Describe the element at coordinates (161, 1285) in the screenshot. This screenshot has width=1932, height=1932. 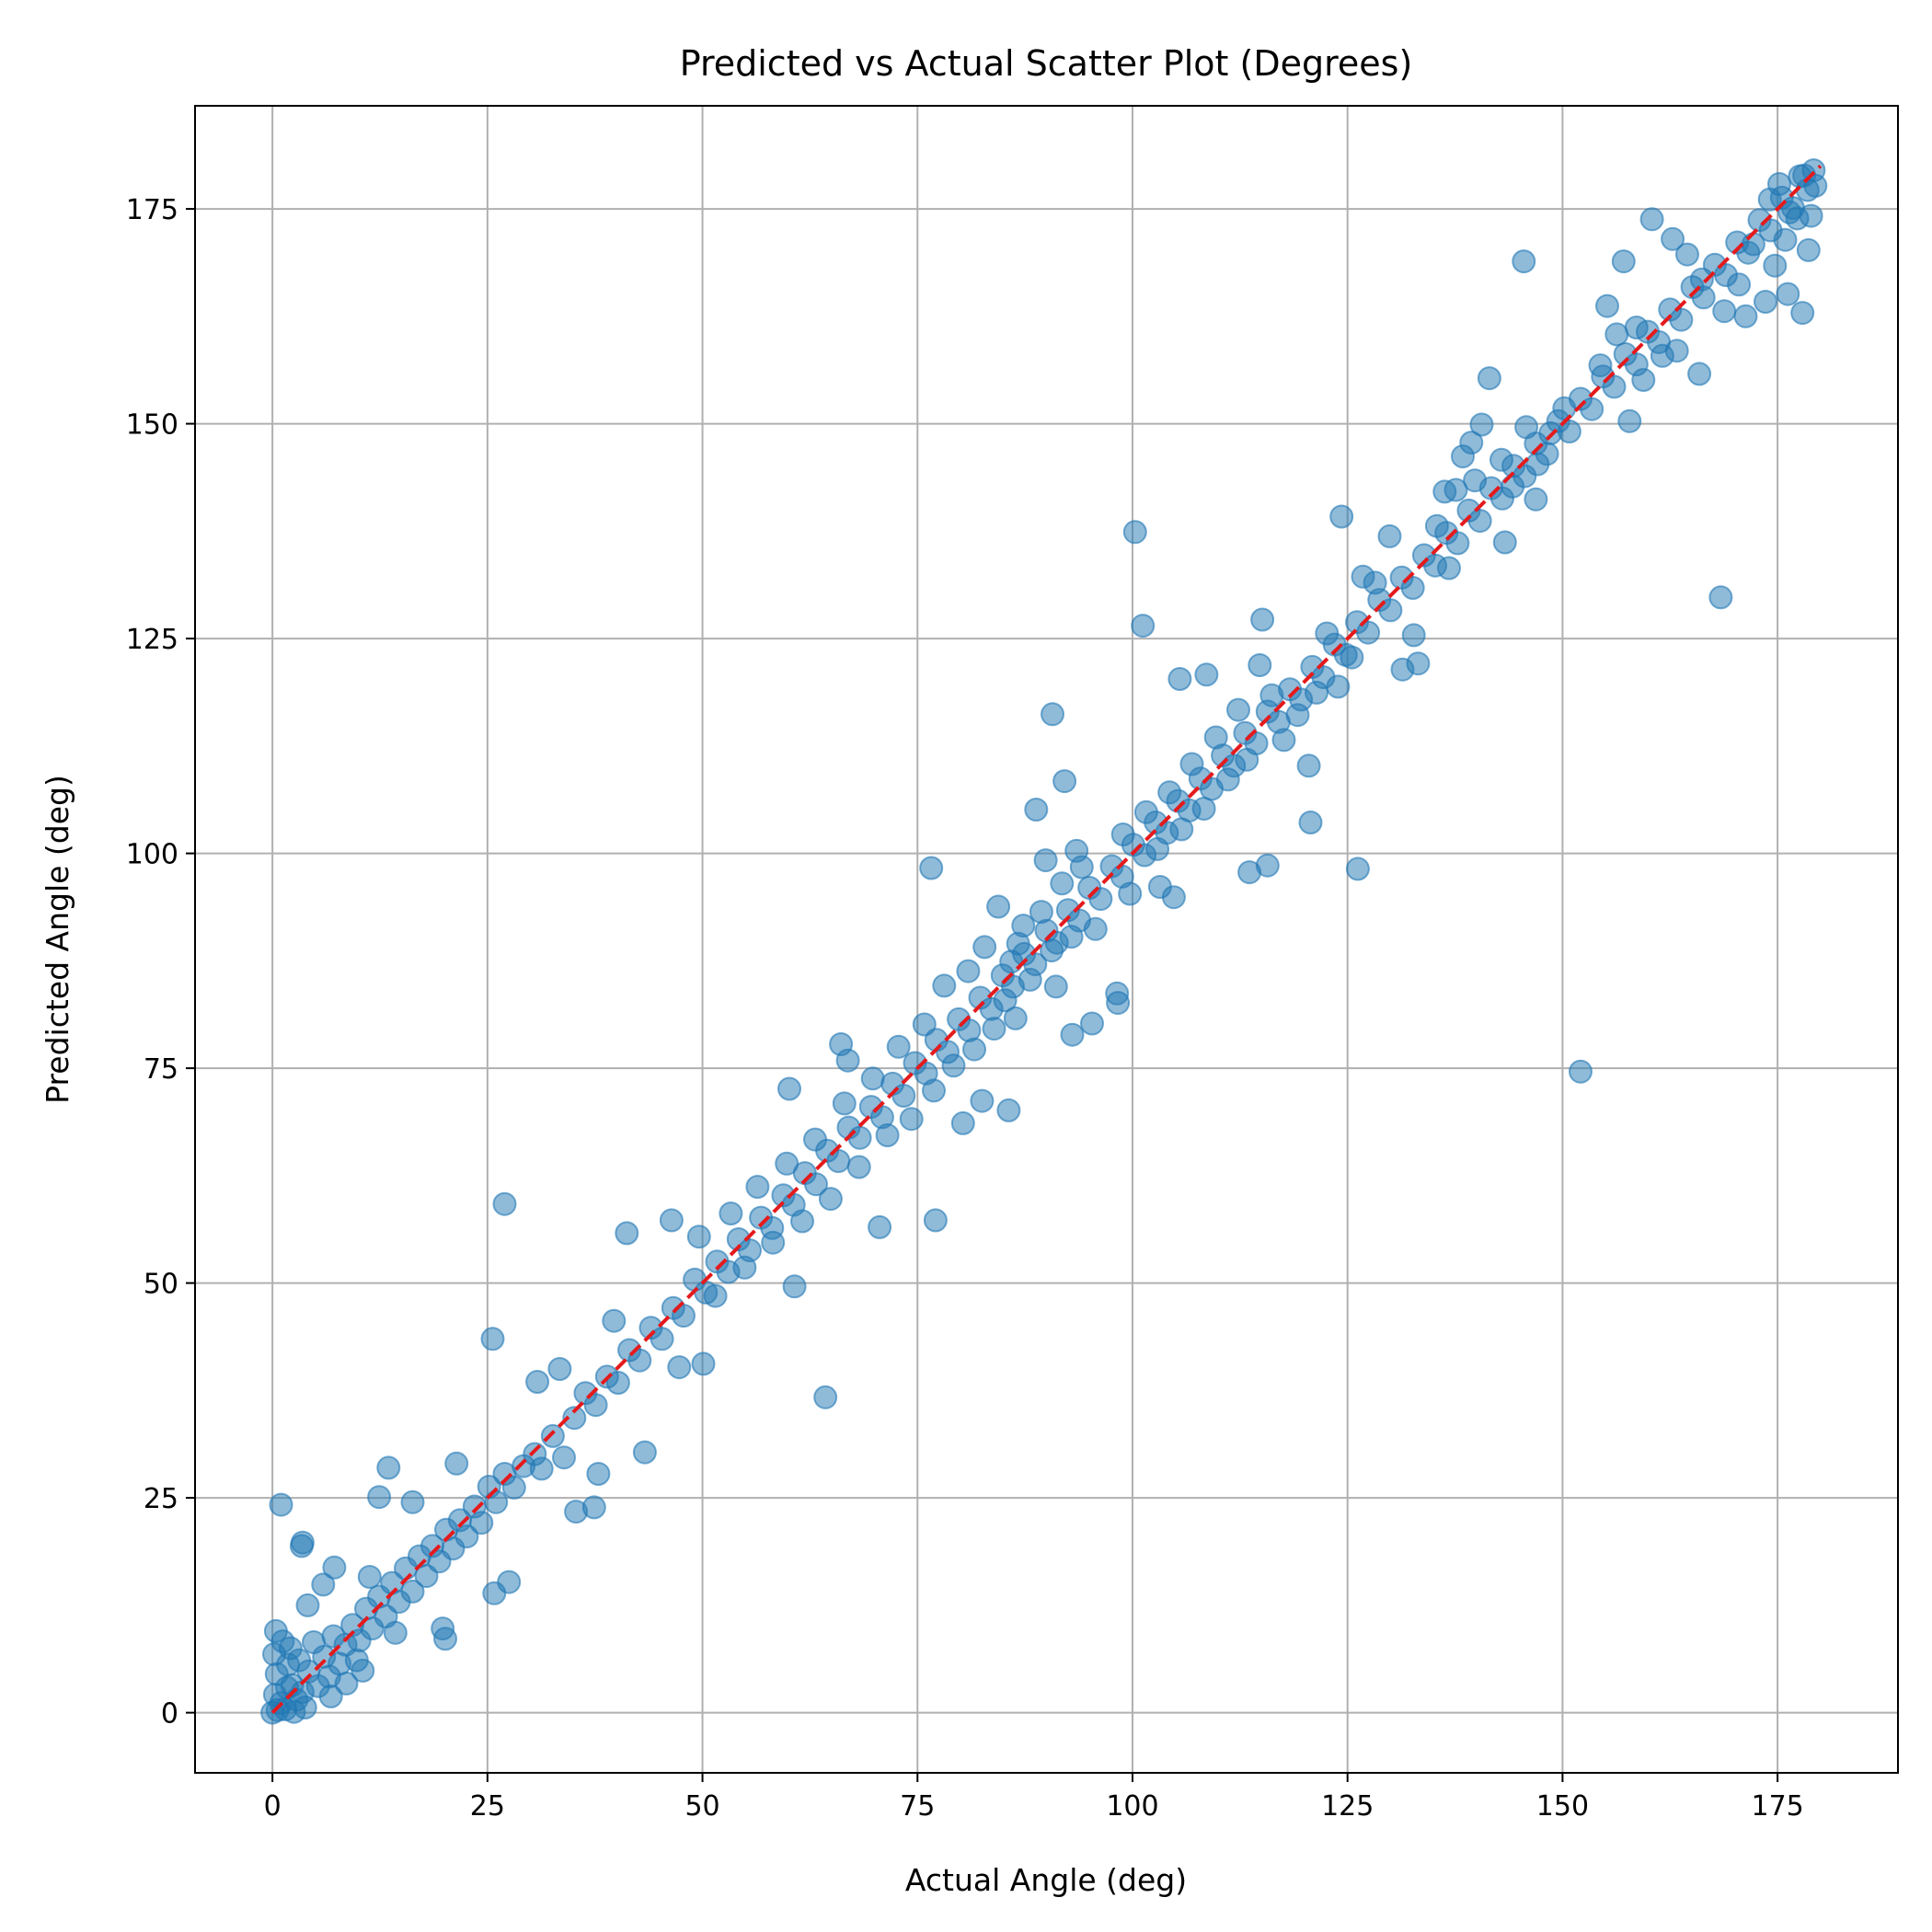
I see `y-tick-label: 50` at that location.